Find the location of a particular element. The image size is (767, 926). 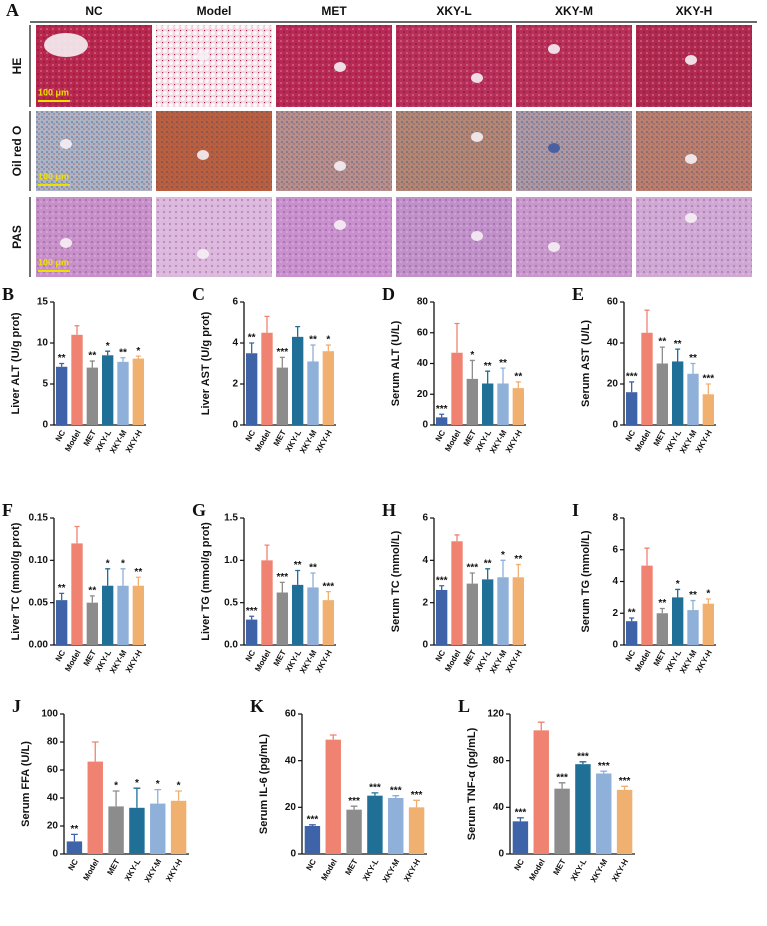

x-tick-label: MET is located at coordinates (351, 866).